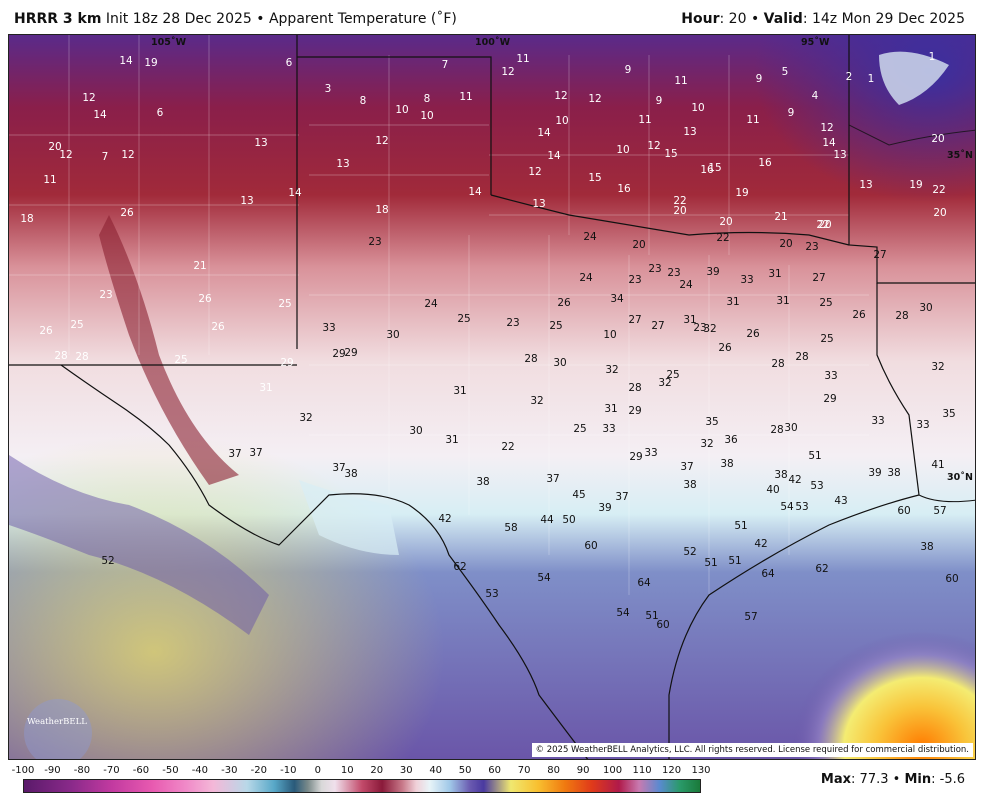 This screenshot has height=808, width=984. Describe the element at coordinates (289, 62) in the screenshot. I see `temperature-value: 6` at that location.